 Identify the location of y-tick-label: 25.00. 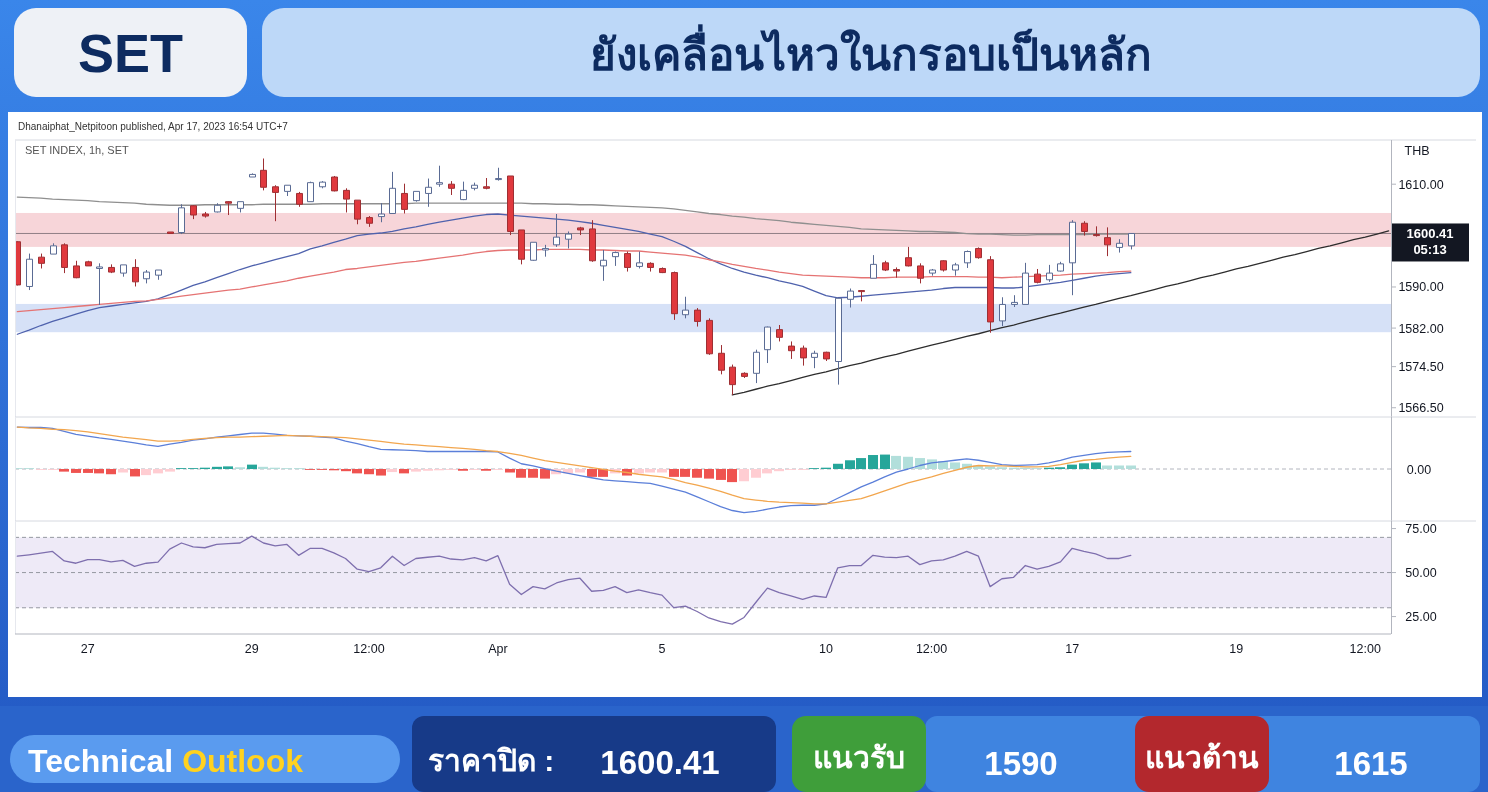
(1421, 617).